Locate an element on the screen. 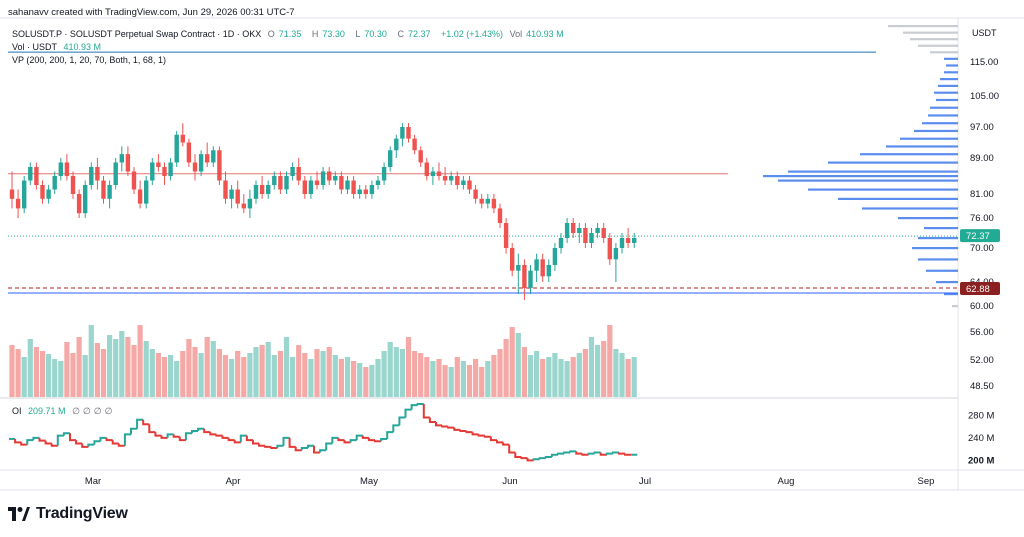  open-interest-legend: OI 209.71 M ∅ ∅ ∅ ∅ is located at coordinates (65, 411).